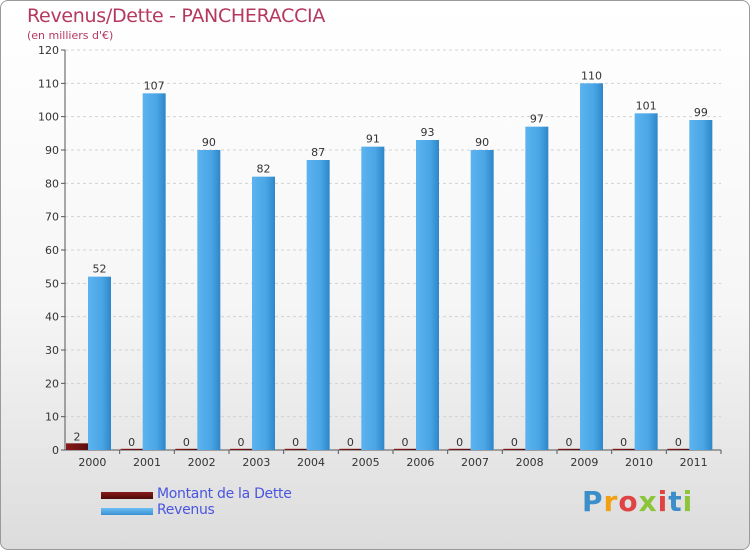 The image size is (750, 550). I want to click on y-tick-label: 20, so click(52, 383).